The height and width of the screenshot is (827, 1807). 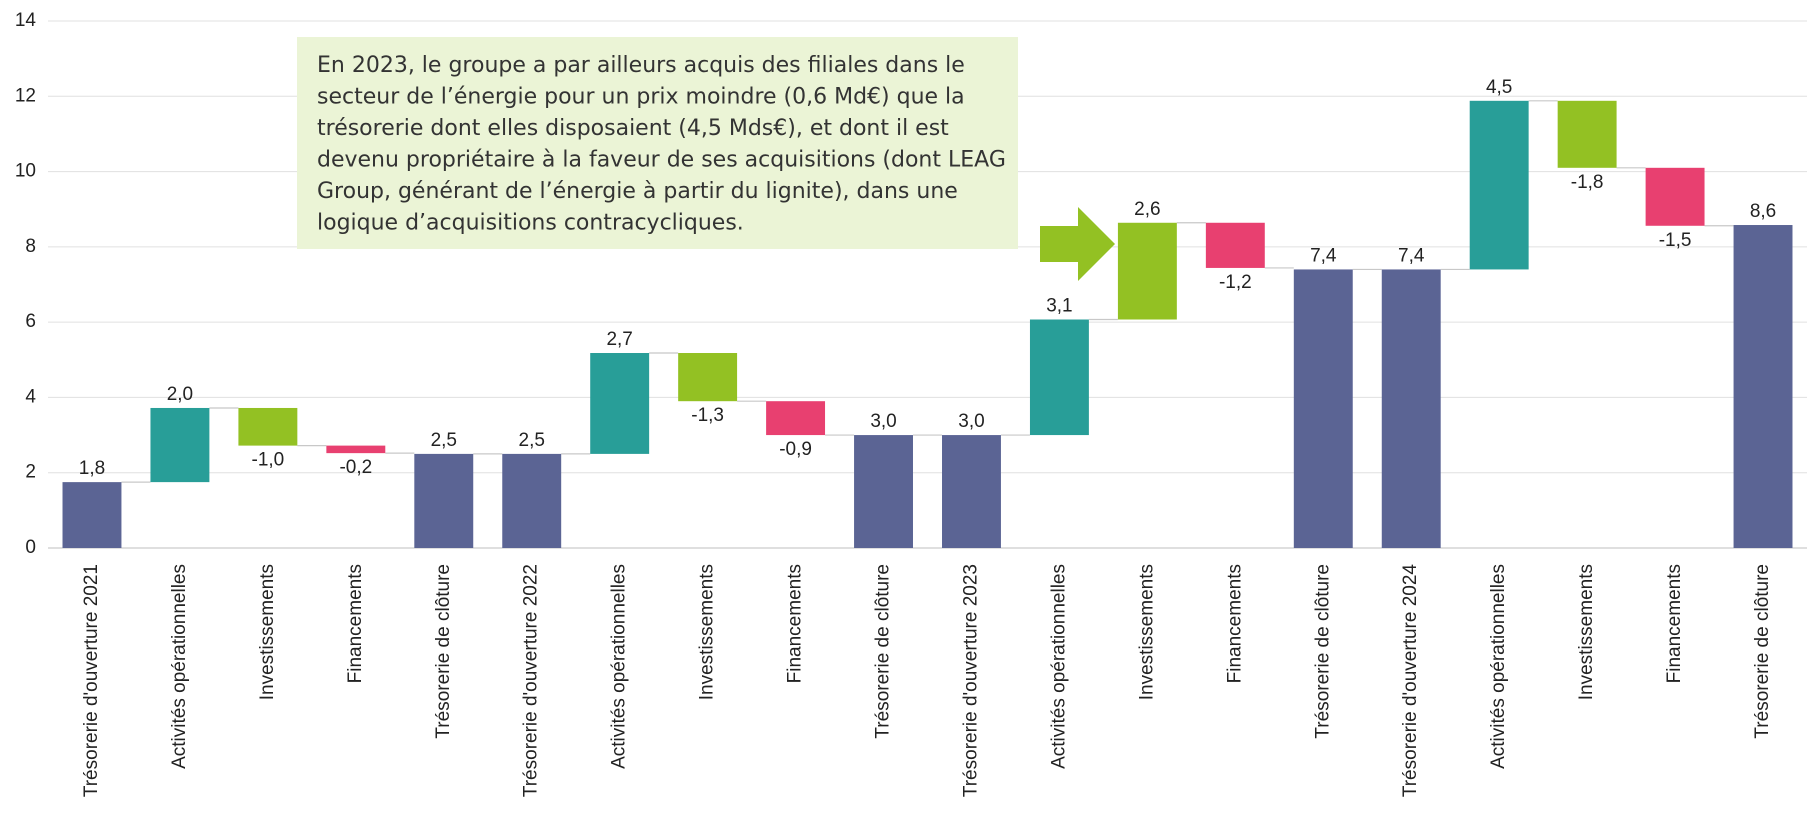 What do you see at coordinates (1763, 211) in the screenshot?
I see `value-label: 8,6` at bounding box center [1763, 211].